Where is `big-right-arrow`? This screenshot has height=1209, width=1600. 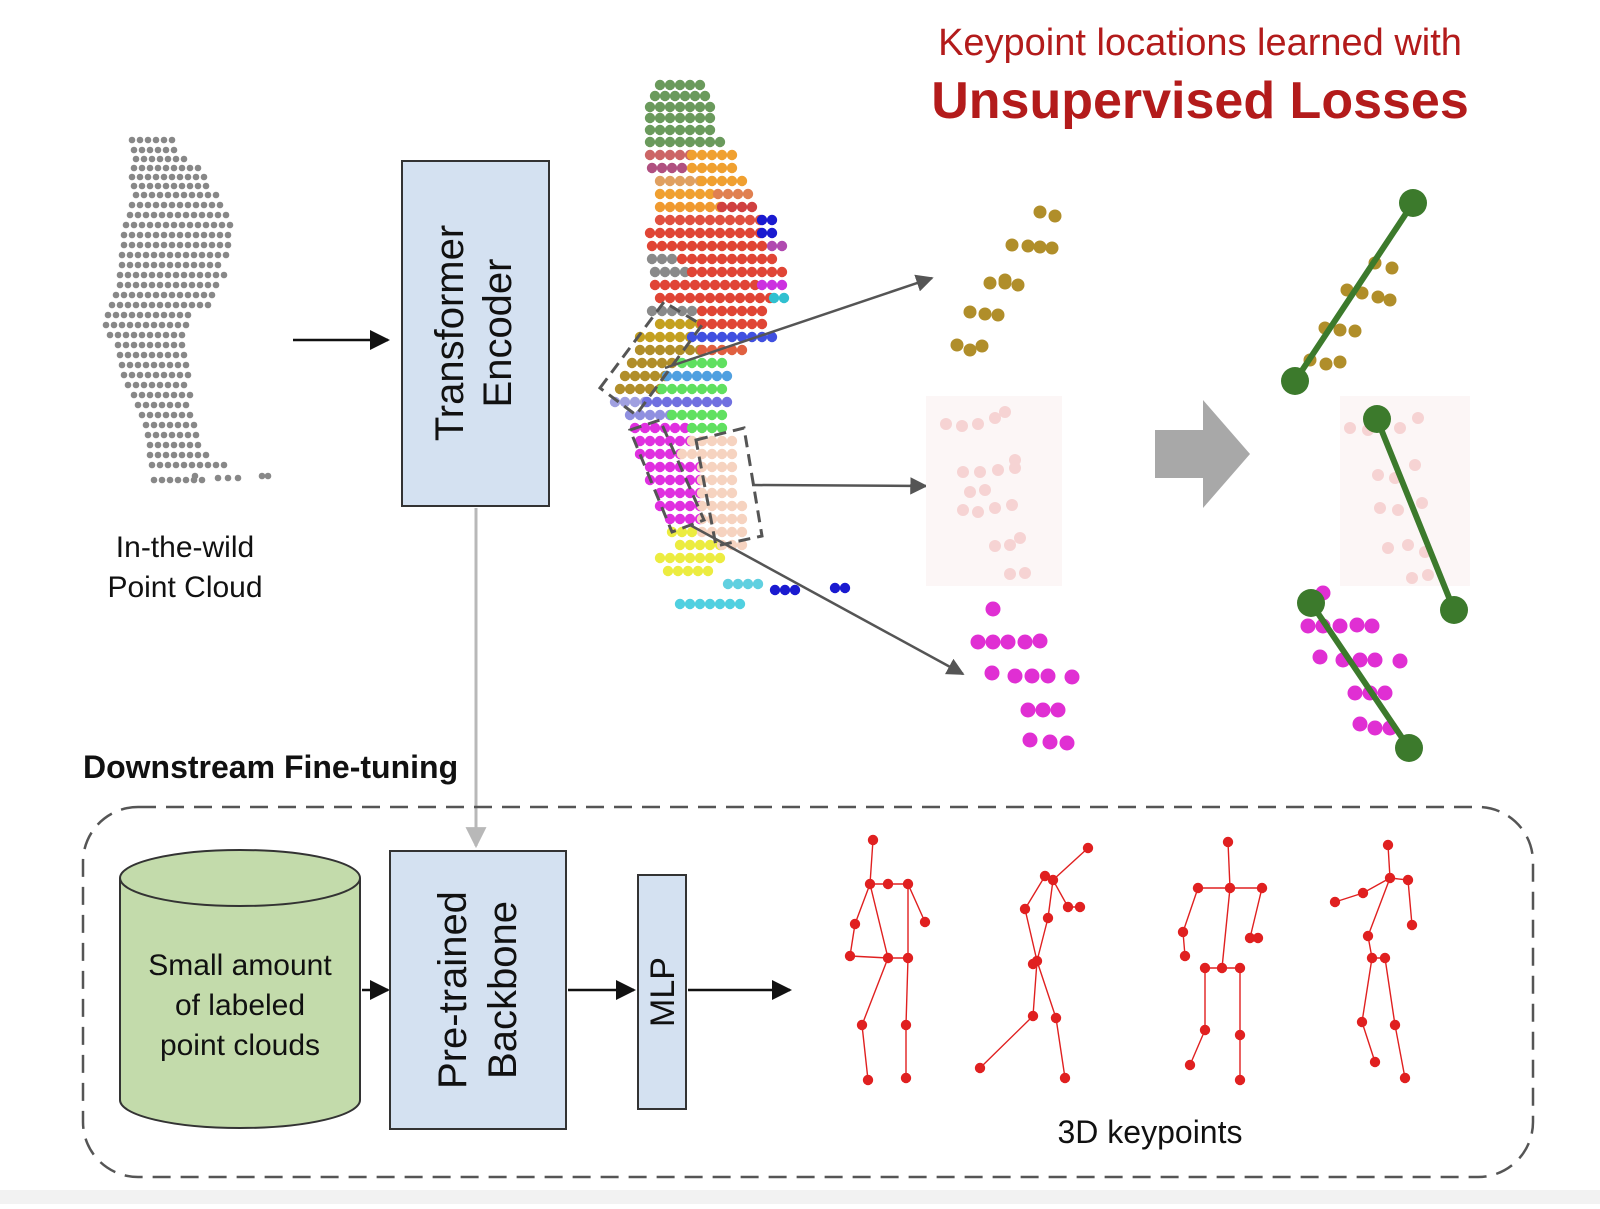
big-right-arrow is located at coordinates (1202, 454).